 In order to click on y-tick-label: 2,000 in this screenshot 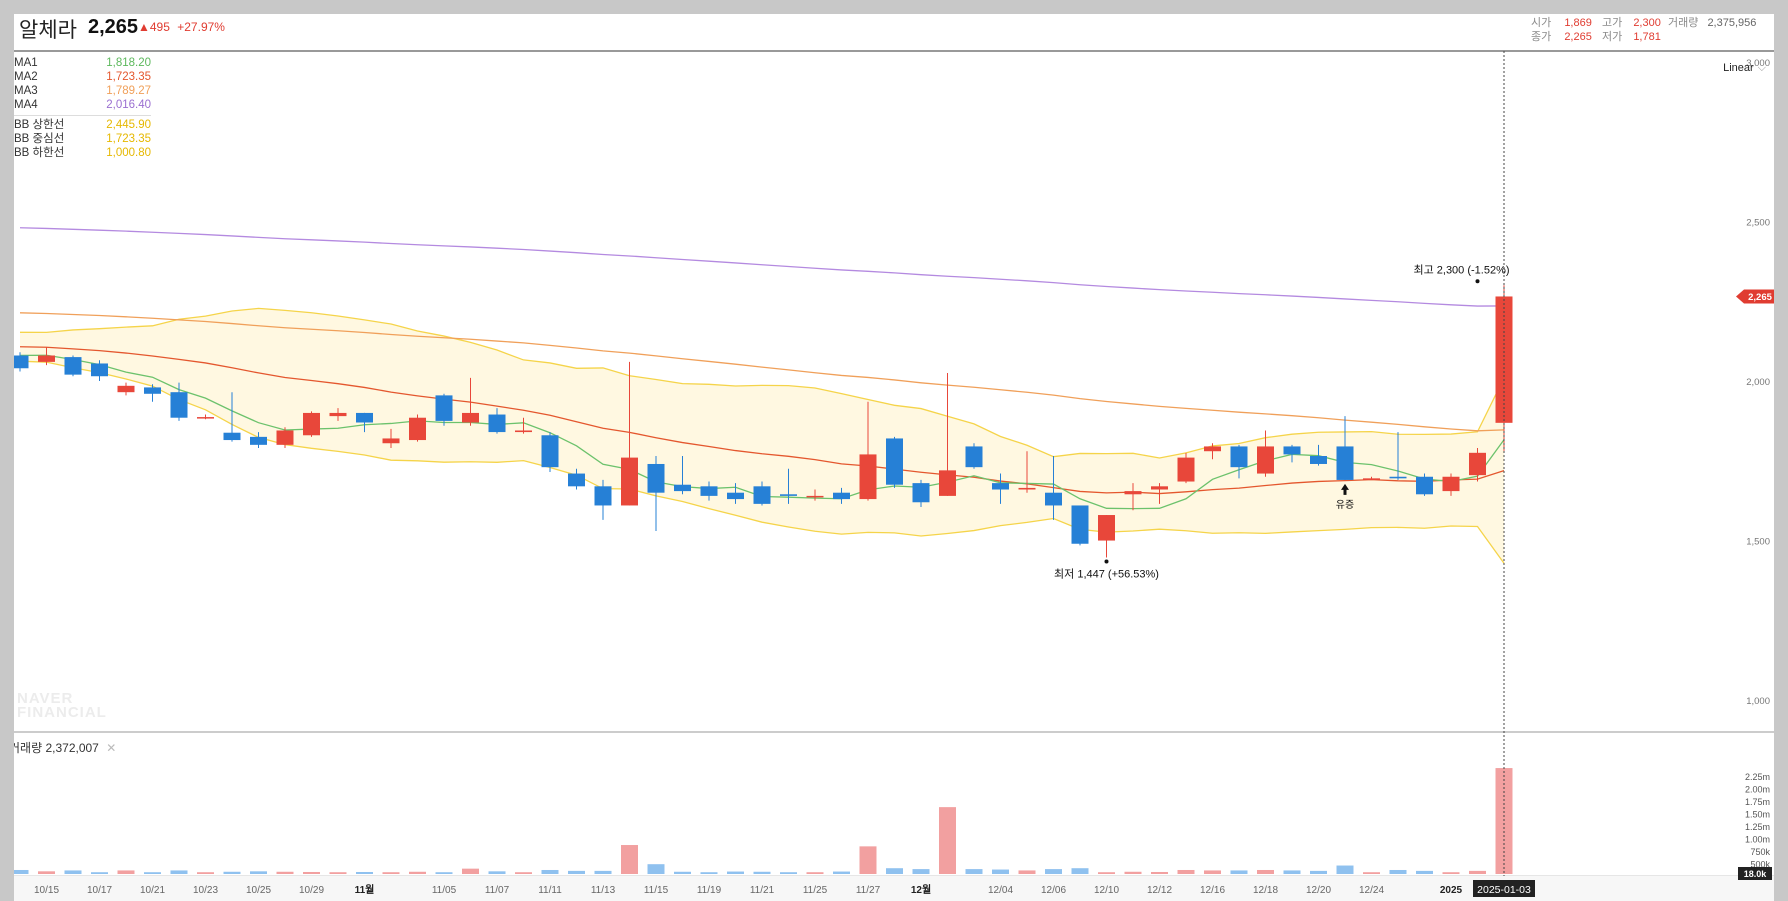, I will do `click(1758, 382)`.